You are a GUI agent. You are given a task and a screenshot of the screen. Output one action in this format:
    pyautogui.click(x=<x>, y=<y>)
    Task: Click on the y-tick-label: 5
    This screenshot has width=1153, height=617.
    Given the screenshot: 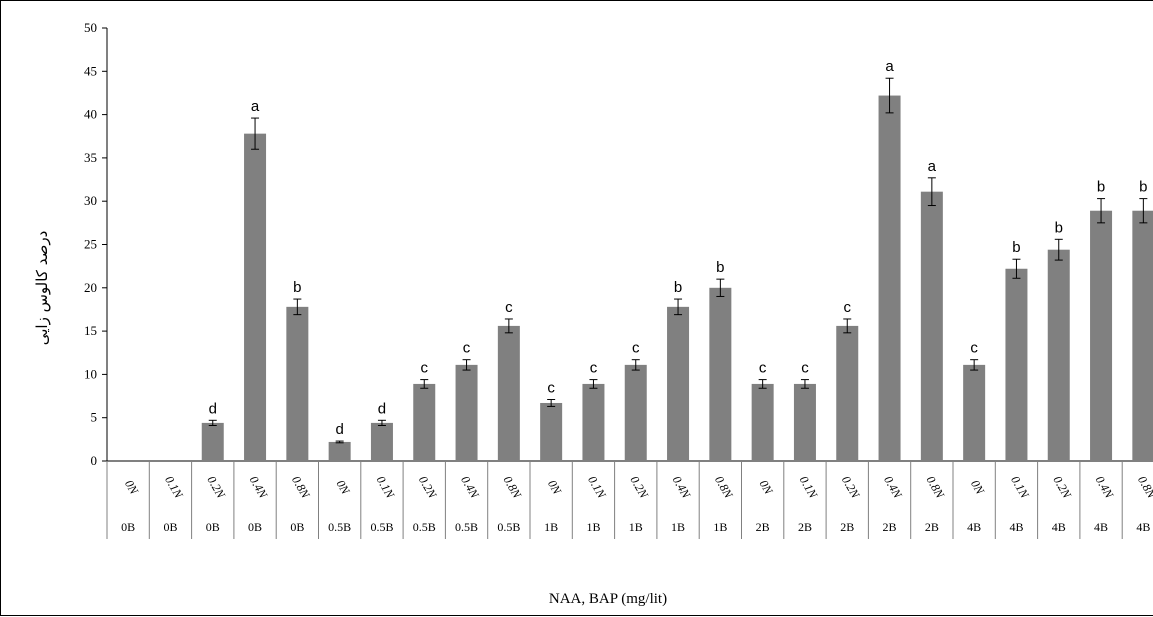 What is the action you would take?
    pyautogui.click(x=94, y=417)
    